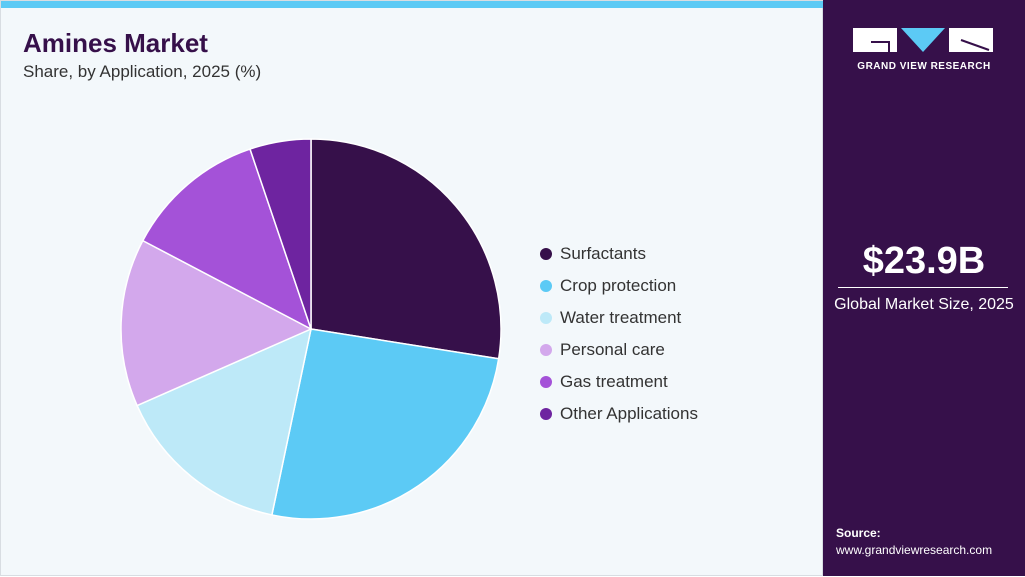  Describe the element at coordinates (924, 261) in the screenshot. I see `market-size-value: $23.9B` at that location.